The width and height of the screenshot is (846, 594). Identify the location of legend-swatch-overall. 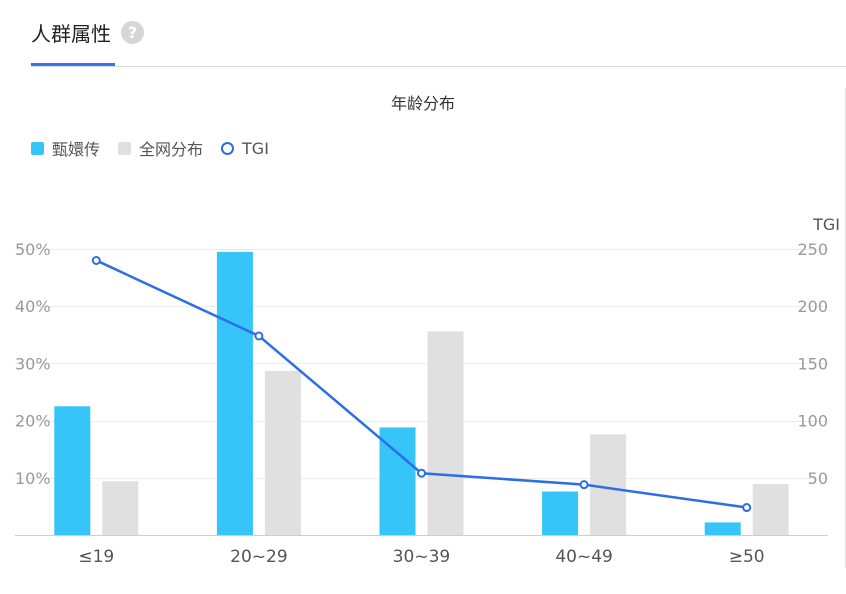
(125, 148).